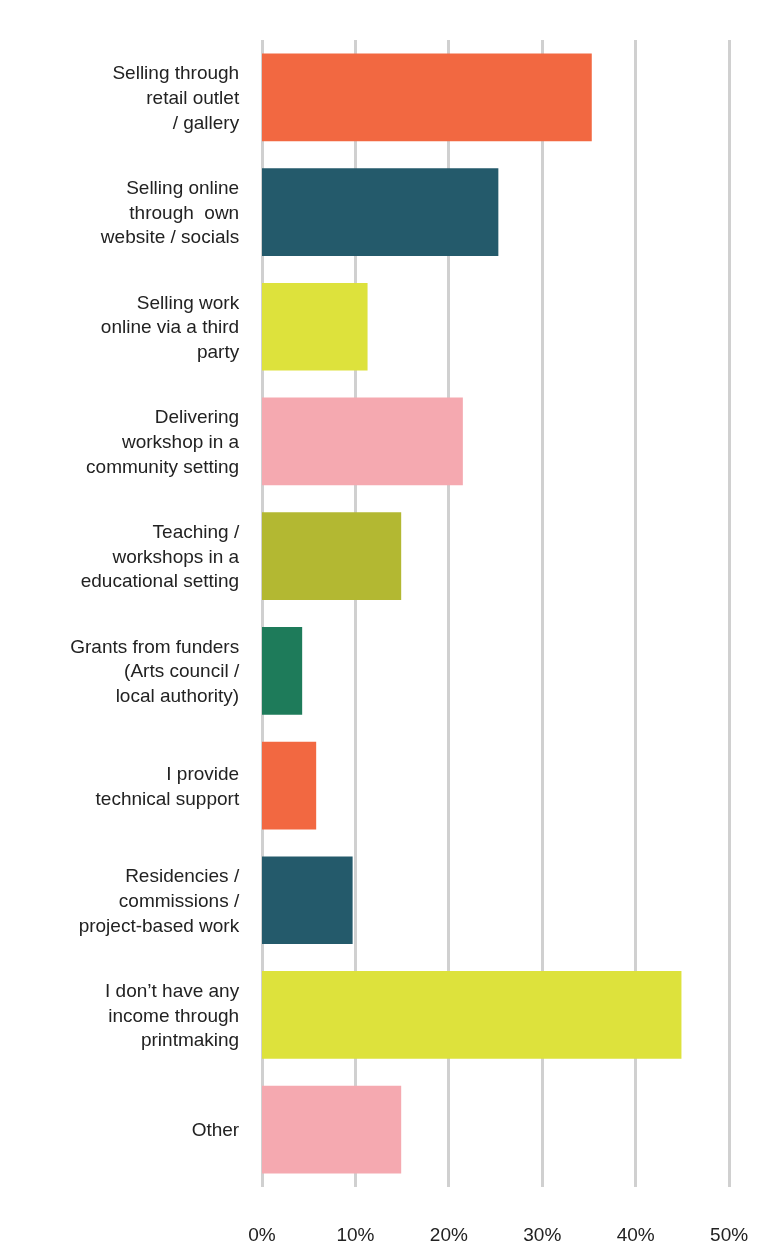 This screenshot has height=1245, width=773. I want to click on x-tick-label: 10%, so click(355, 1234).